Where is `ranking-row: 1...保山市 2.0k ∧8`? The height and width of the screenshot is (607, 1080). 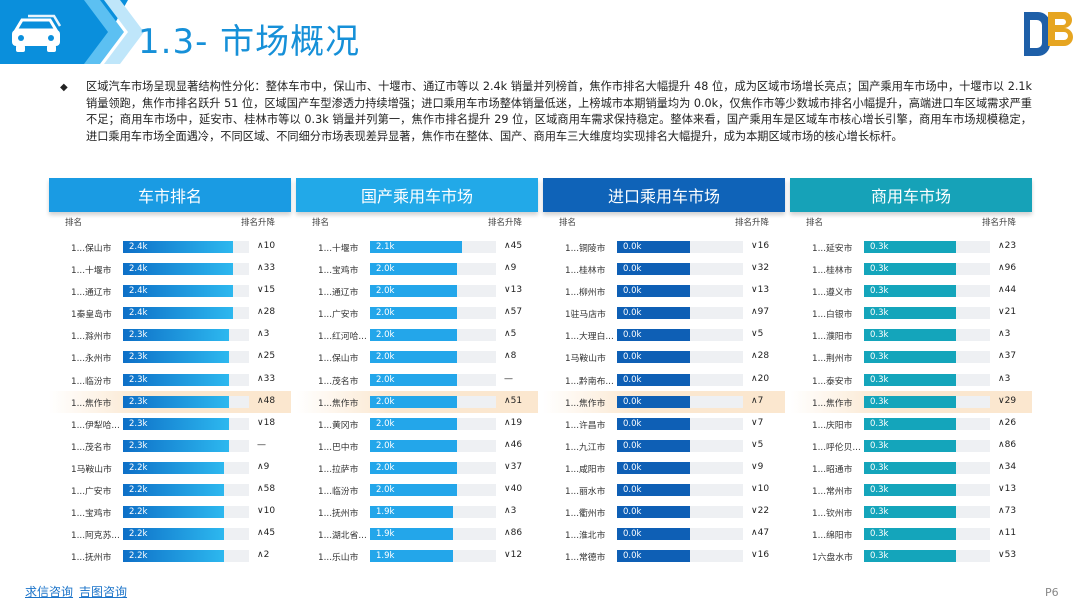
ranking-row: 1...保山市 2.0k ∧8 is located at coordinates (417, 357).